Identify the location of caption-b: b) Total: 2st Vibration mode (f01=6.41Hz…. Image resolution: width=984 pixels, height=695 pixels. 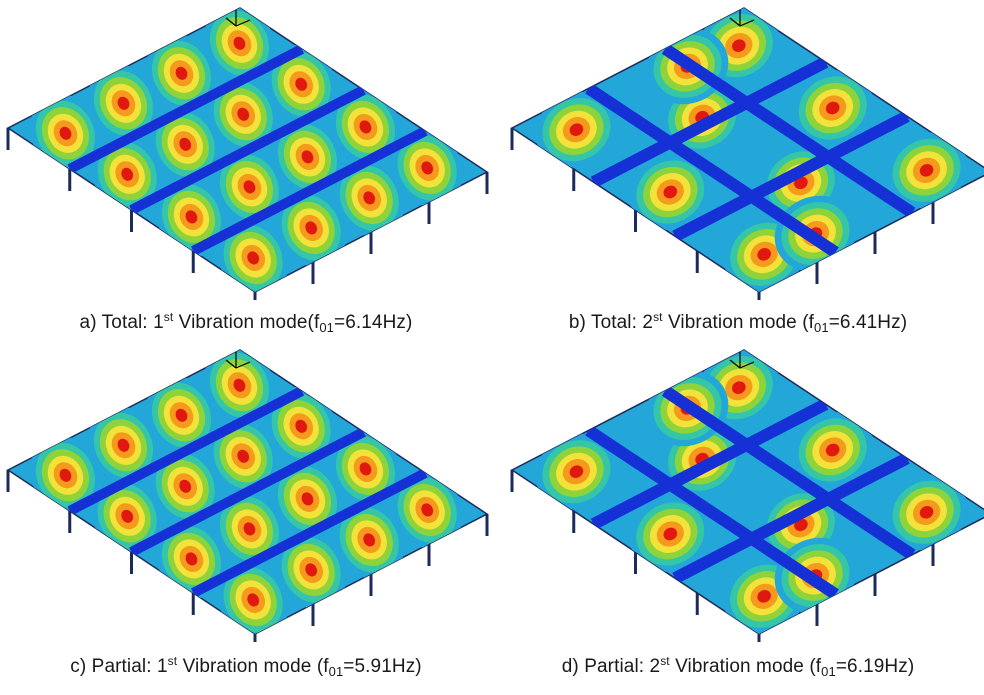
(738, 322).